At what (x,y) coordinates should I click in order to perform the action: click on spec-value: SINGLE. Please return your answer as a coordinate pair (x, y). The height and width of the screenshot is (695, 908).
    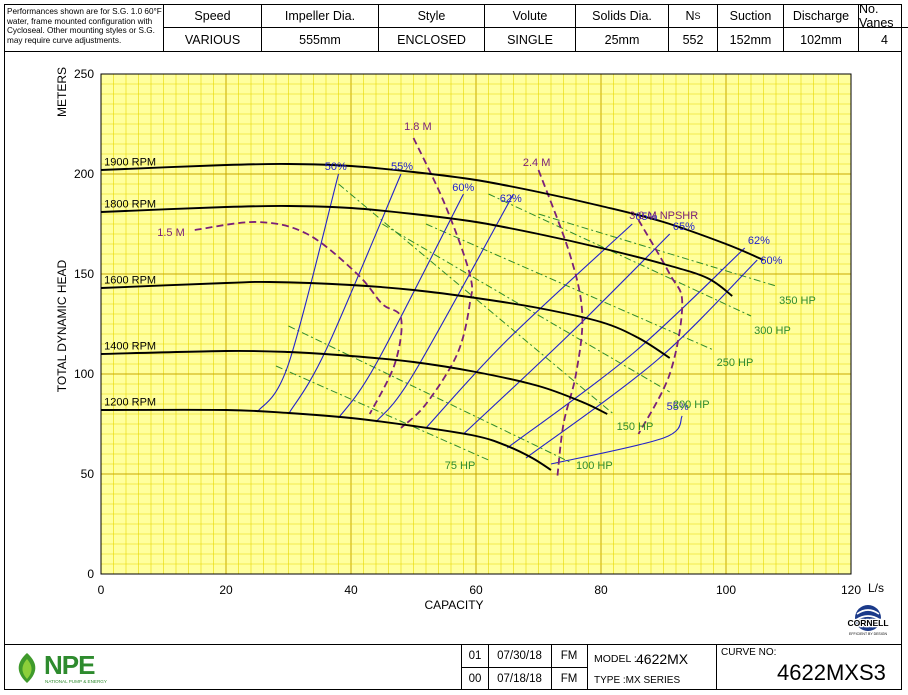
    Looking at the image, I should click on (530, 39).